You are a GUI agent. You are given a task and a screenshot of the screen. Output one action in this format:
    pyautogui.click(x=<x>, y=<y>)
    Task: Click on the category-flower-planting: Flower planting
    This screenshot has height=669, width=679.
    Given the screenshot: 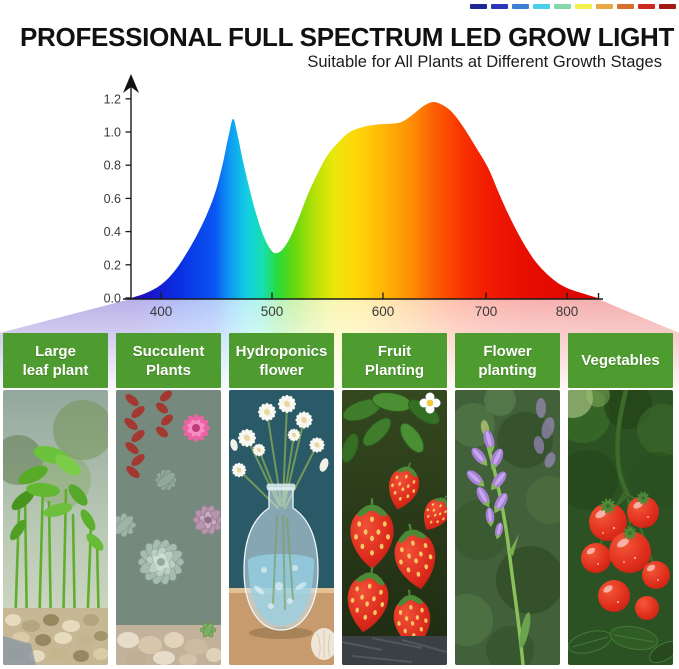 What is the action you would take?
    pyautogui.click(x=507, y=499)
    